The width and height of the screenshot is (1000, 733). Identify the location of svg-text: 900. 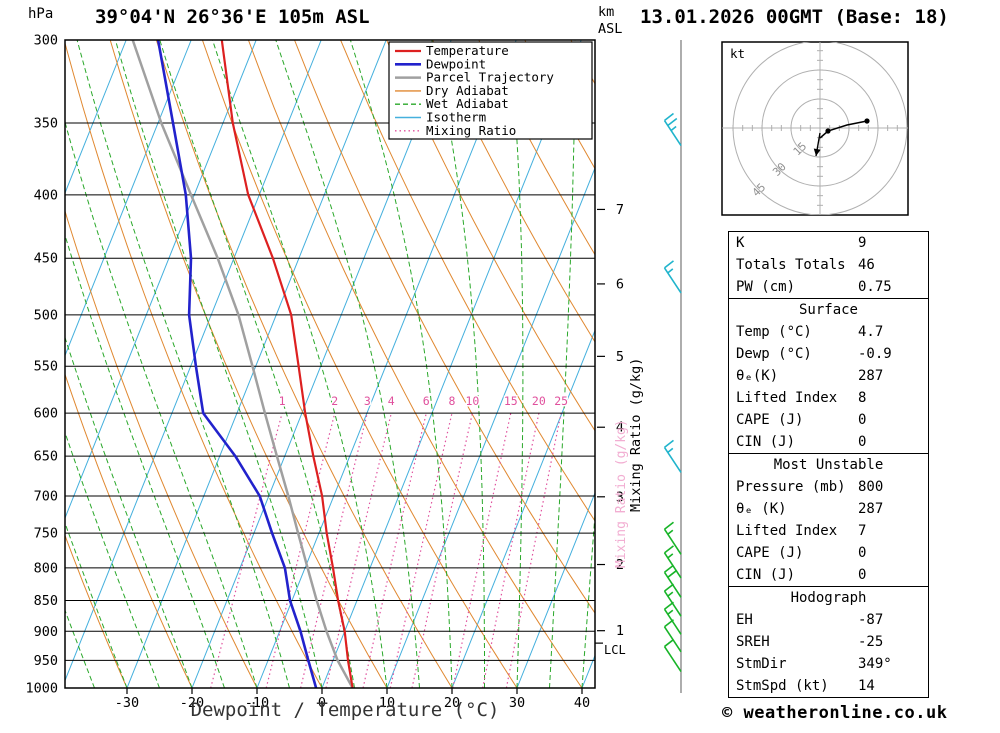
(46, 632).